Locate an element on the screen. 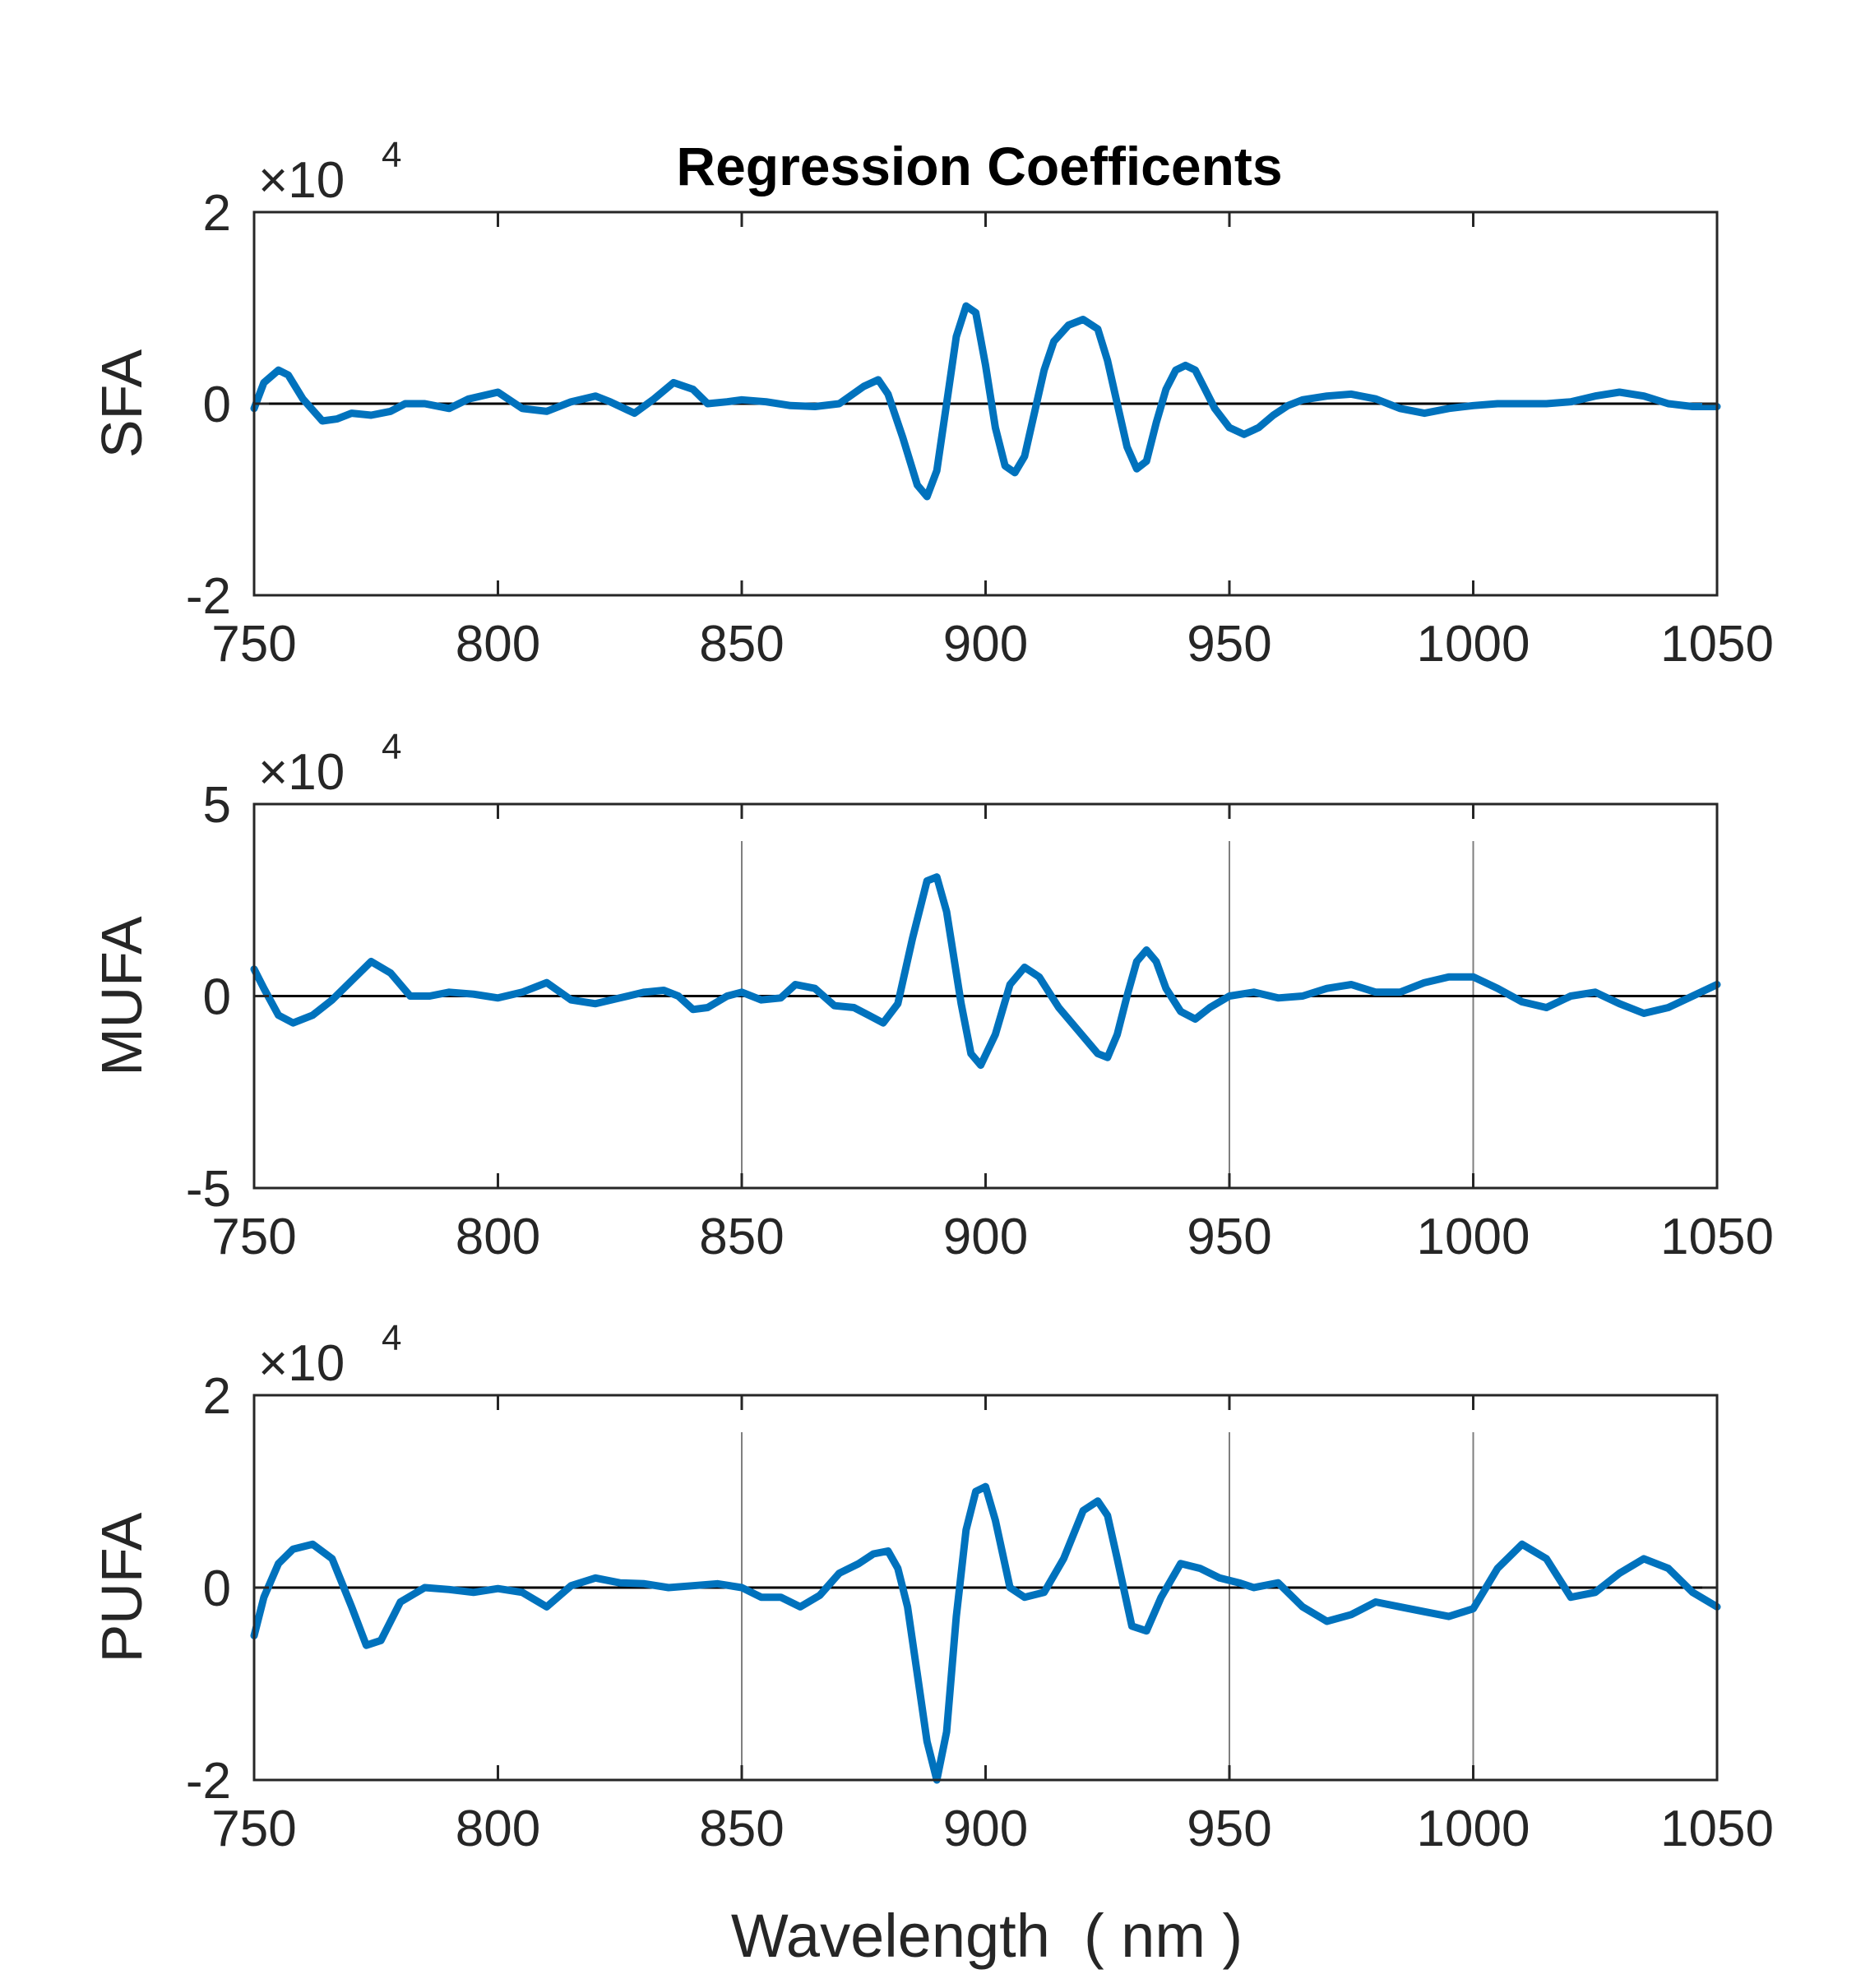  y-axis-label-pufa: PUFA is located at coordinates (122, 1587).